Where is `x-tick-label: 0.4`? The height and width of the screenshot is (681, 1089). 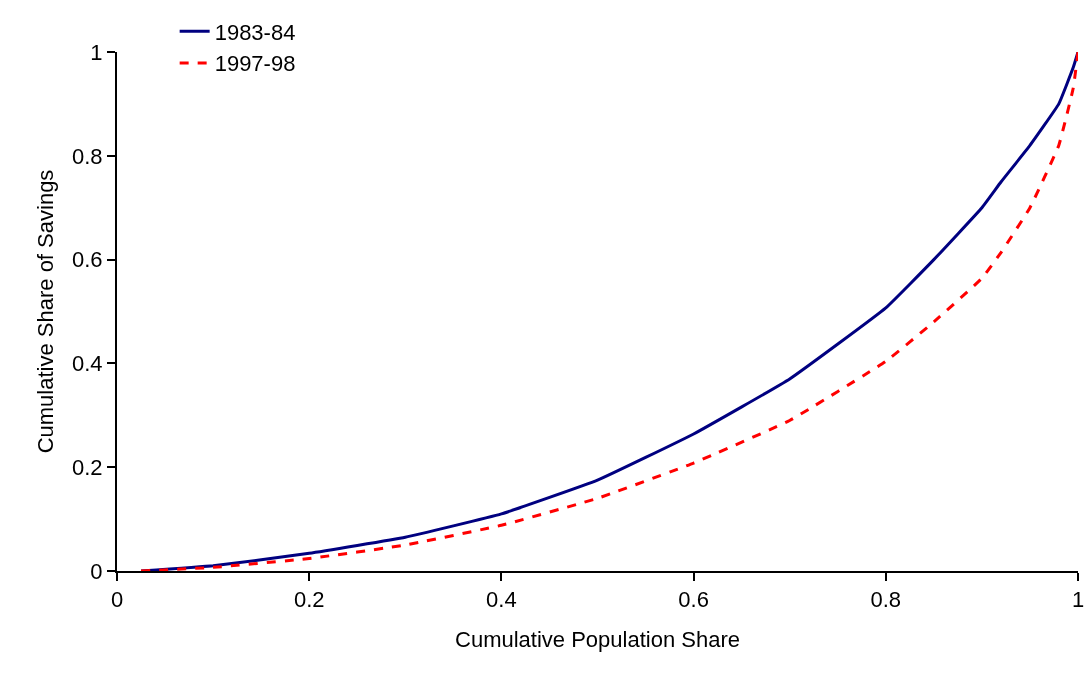
x-tick-label: 0.4 is located at coordinates (501, 600).